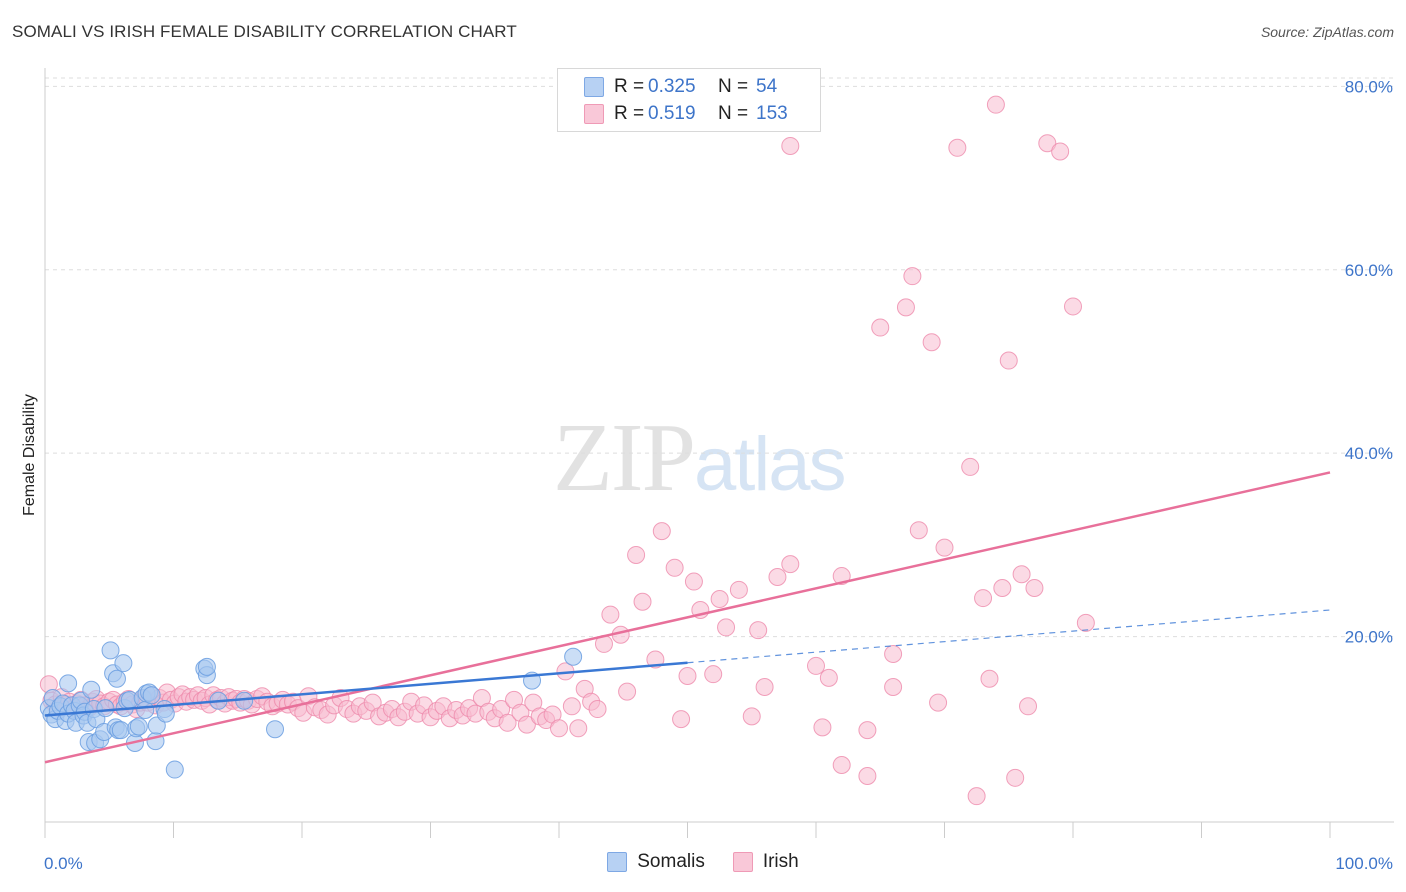 Image resolution: width=1406 pixels, height=892 pixels. Describe the element at coordinates (672, 113) in the screenshot. I see `r-value: 0.519` at that location.